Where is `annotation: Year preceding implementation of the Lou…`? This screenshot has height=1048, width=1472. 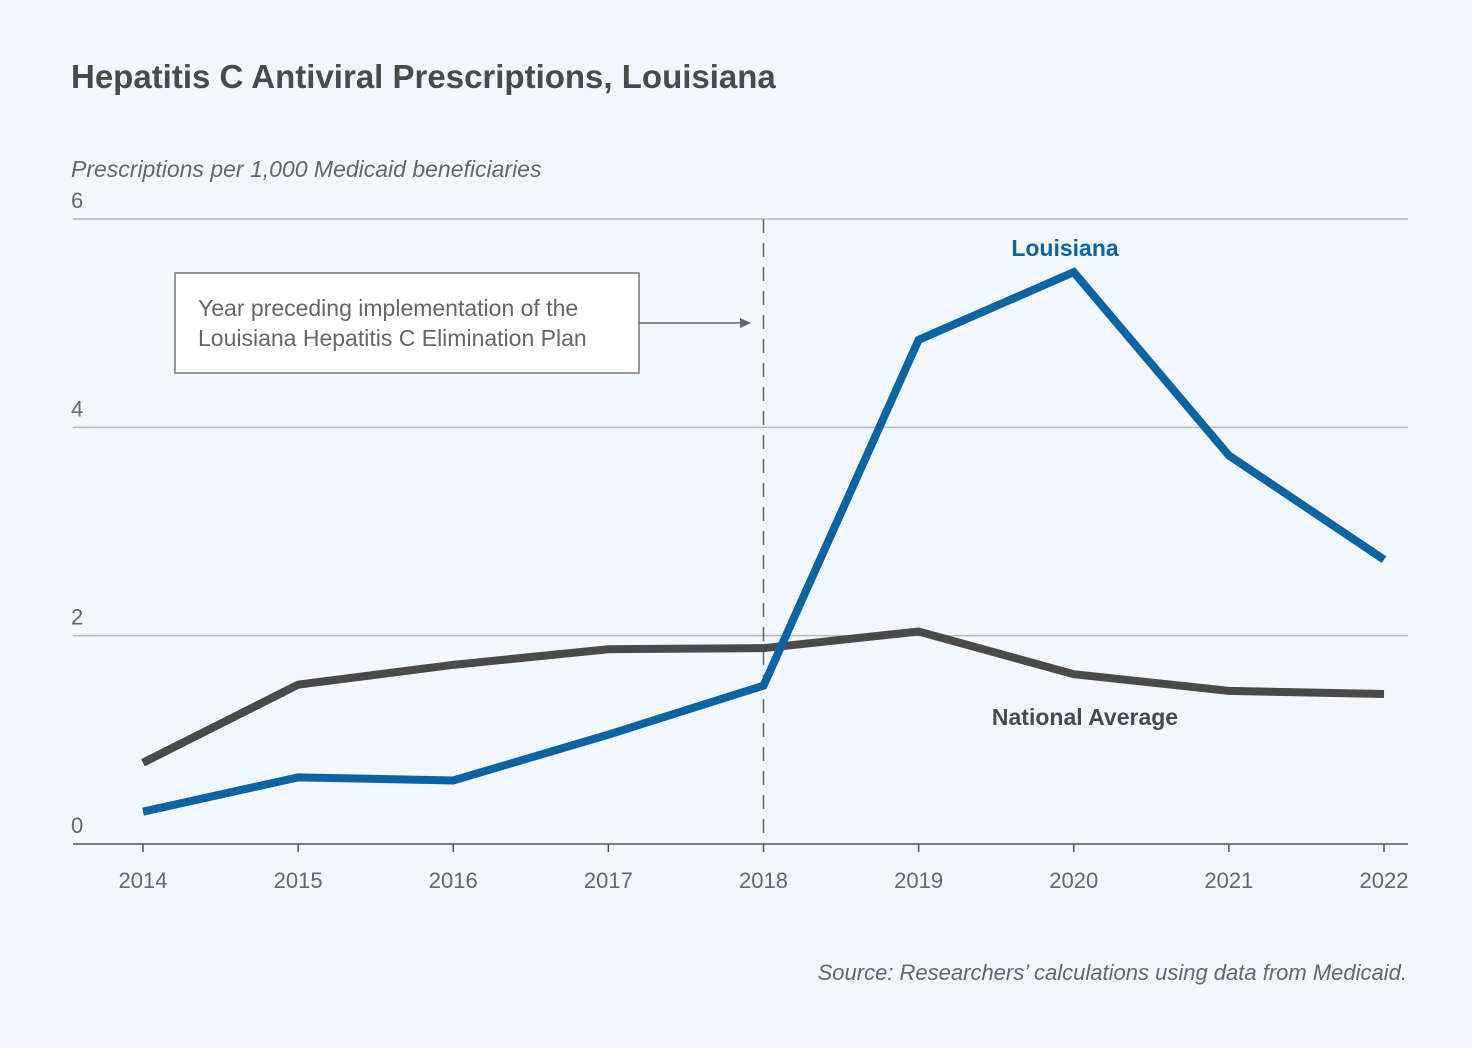 annotation: Year preceding implementation of the Lou… is located at coordinates (462, 323).